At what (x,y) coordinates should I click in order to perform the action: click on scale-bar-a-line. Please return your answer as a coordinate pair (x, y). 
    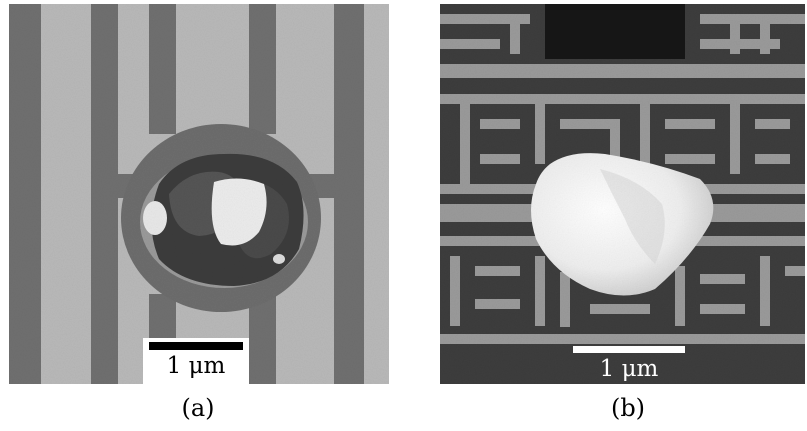
    Looking at the image, I should click on (196, 346).